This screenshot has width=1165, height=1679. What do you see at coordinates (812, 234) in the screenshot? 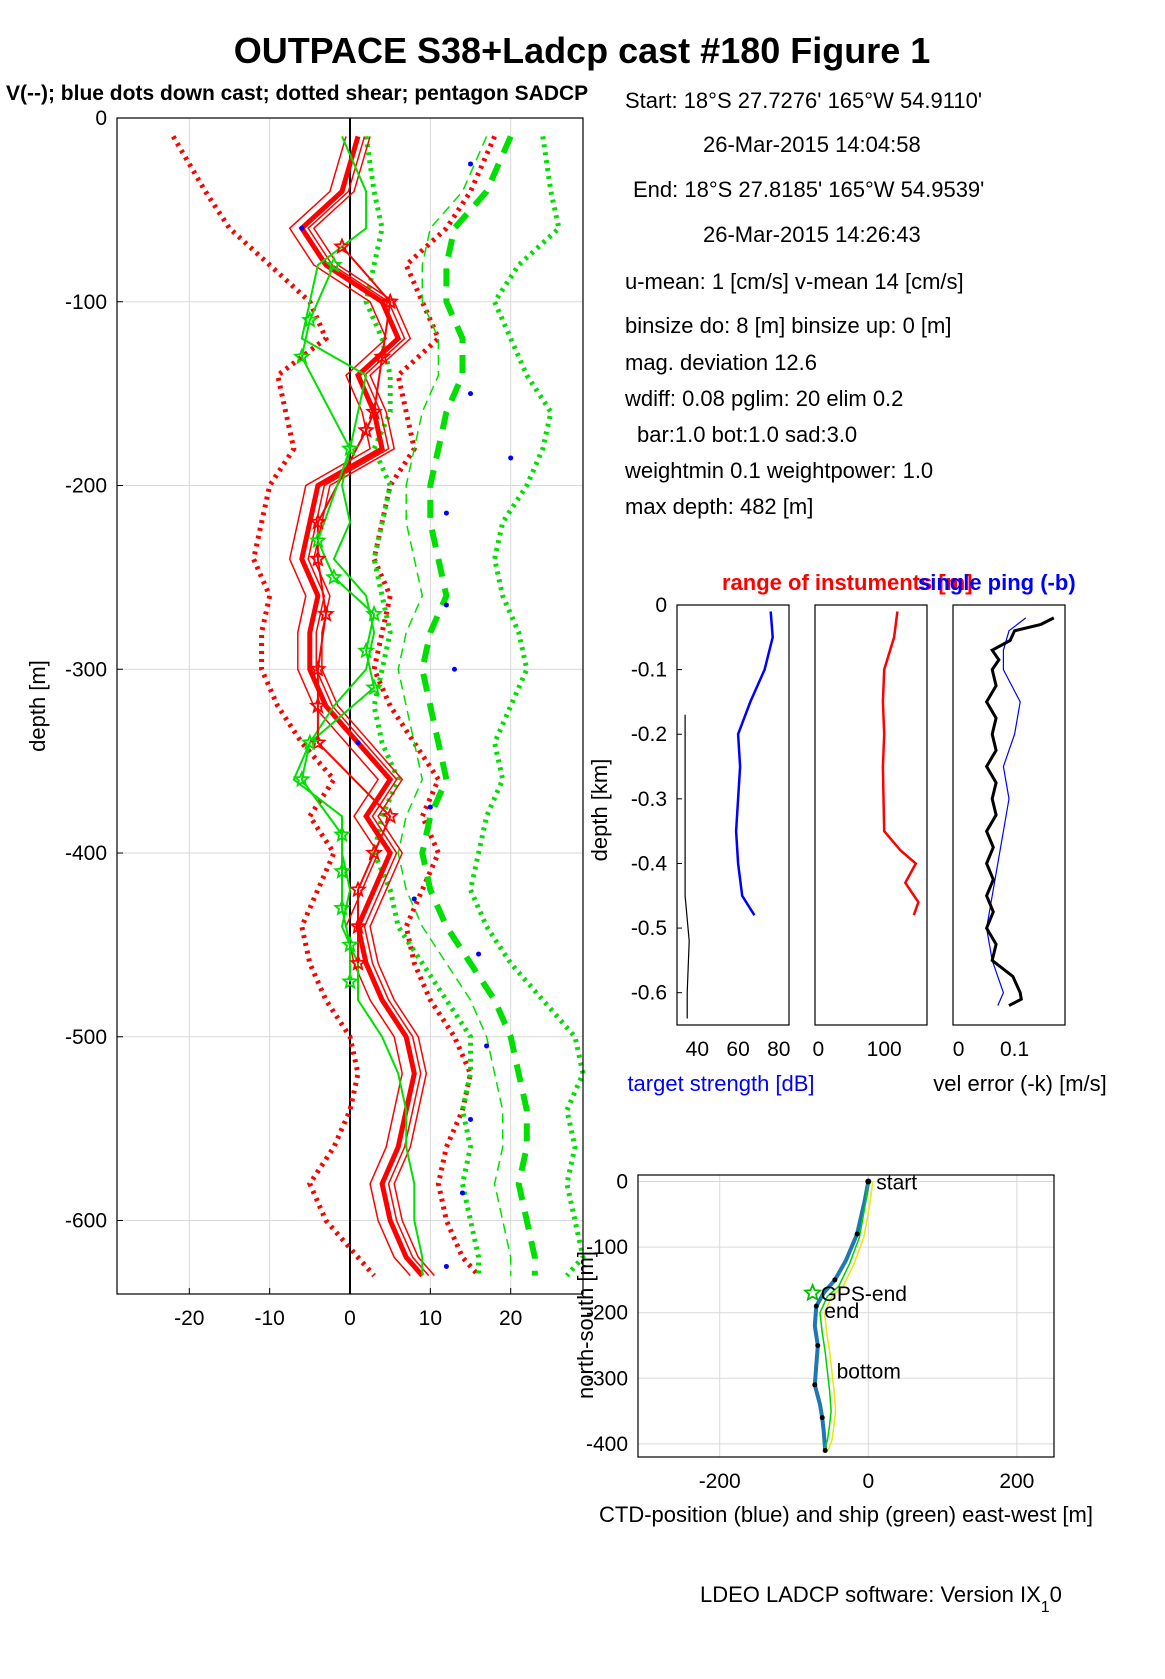
I see `info-end-time: 26-Mar-2015 14:26:43` at bounding box center [812, 234].